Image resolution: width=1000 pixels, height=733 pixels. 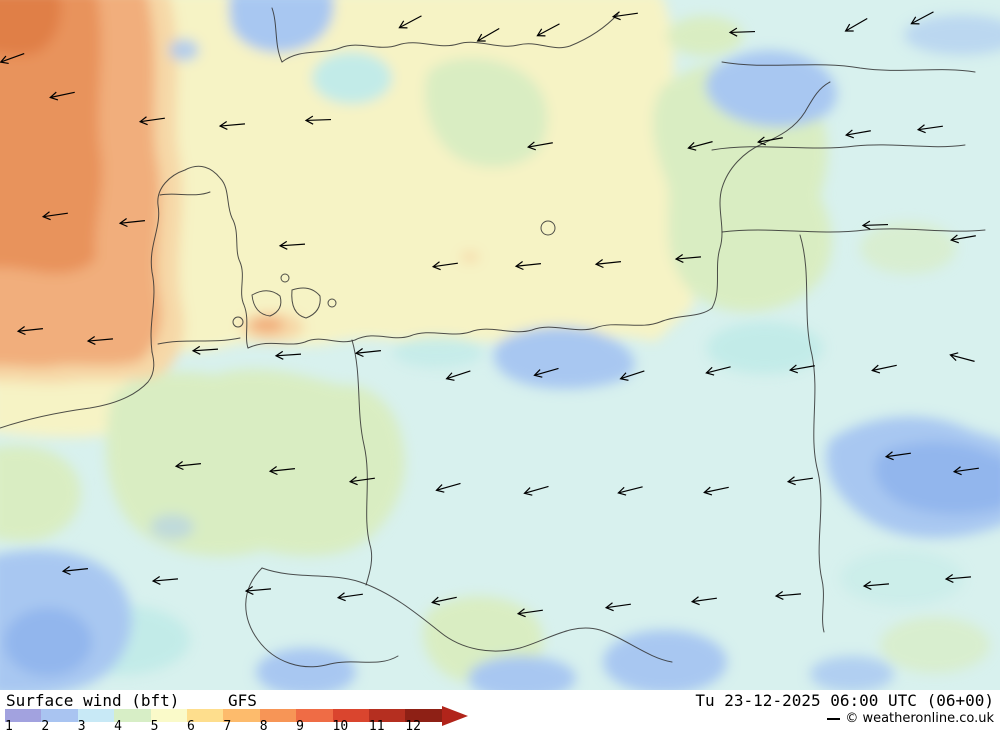 I want to click on wind-region-sand-dot, so click(x=470, y=257).